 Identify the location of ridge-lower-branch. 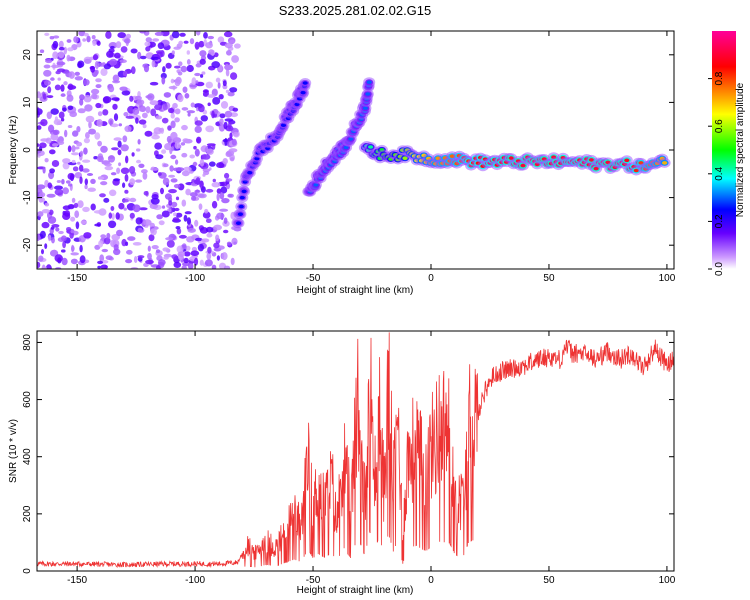
(339, 137).